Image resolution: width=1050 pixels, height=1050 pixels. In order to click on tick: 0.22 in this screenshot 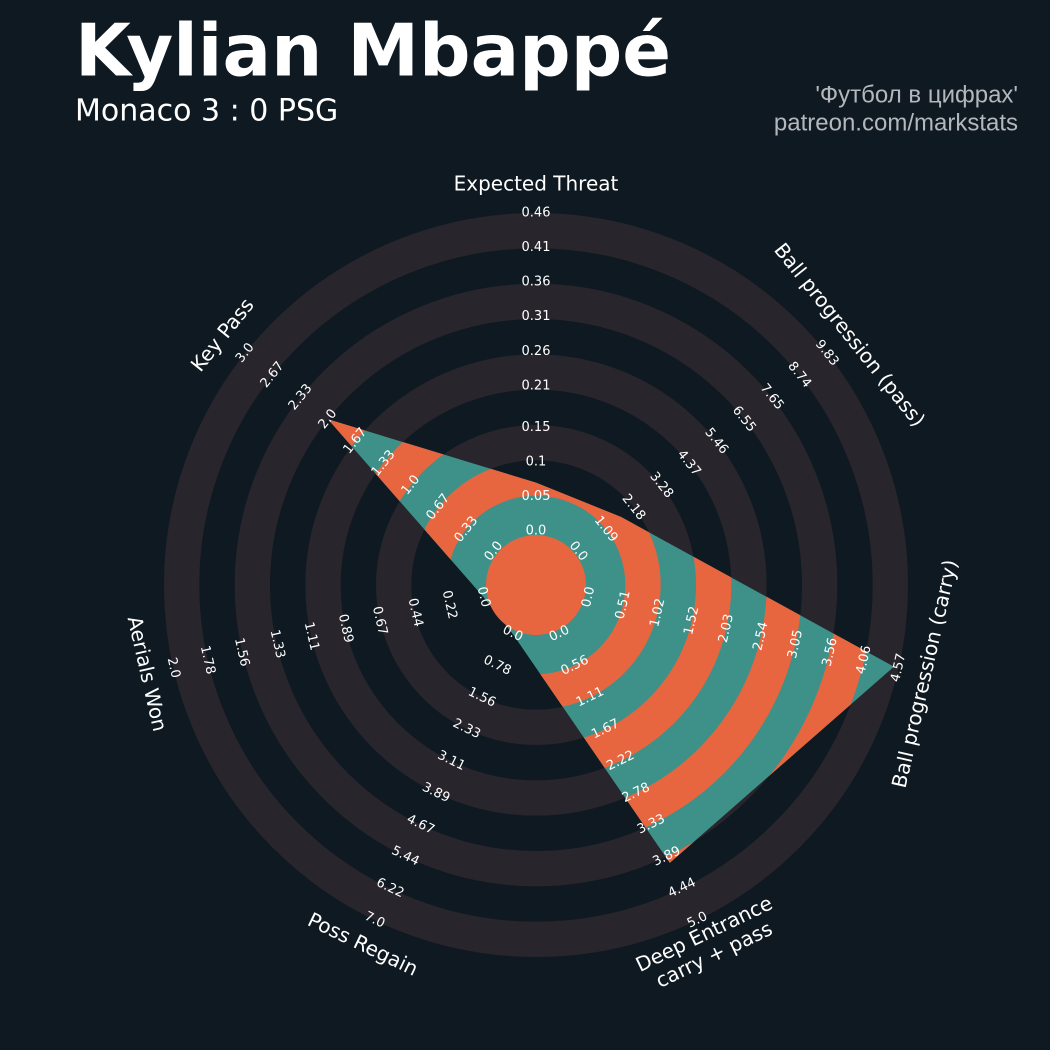, I will do `click(449, 605)`.